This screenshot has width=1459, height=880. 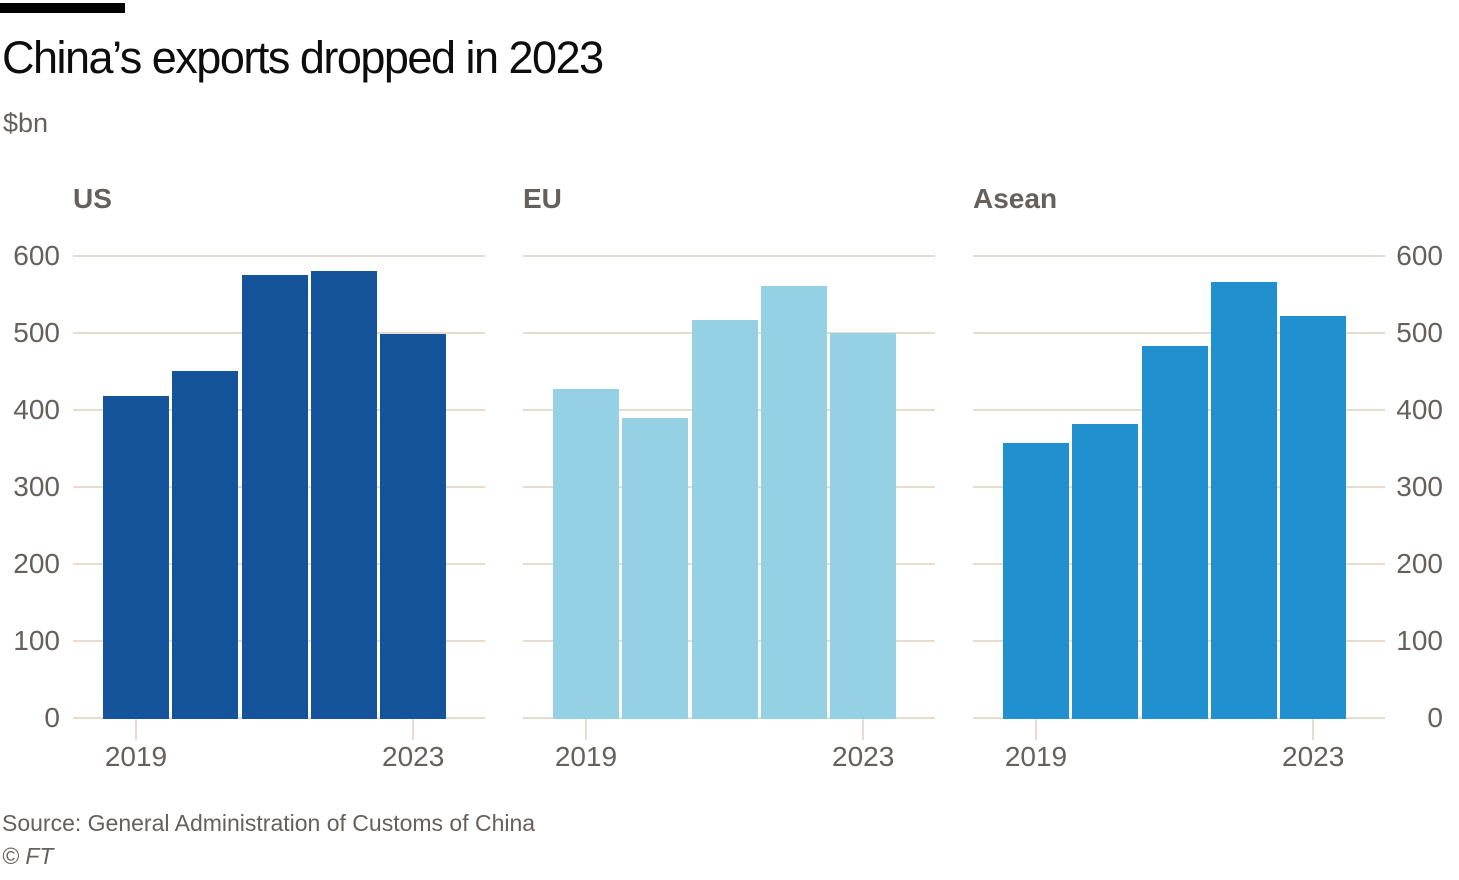 What do you see at coordinates (62, 8) in the screenshot?
I see `ft-accent-rule` at bounding box center [62, 8].